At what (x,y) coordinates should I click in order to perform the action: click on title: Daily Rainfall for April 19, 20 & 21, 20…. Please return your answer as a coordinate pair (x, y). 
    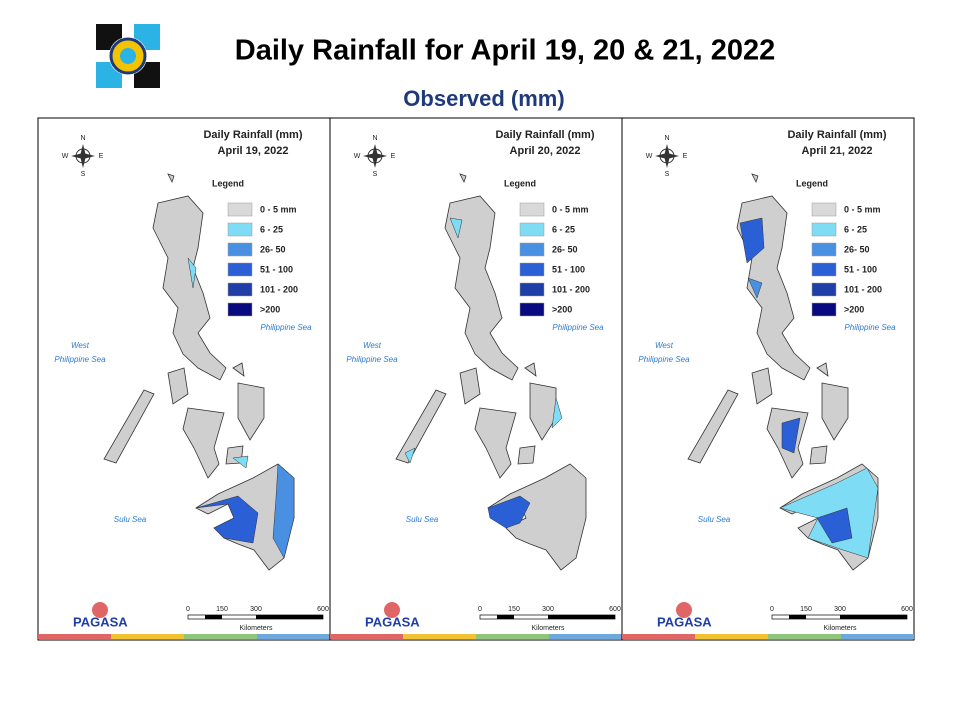
    Looking at the image, I should click on (505, 51).